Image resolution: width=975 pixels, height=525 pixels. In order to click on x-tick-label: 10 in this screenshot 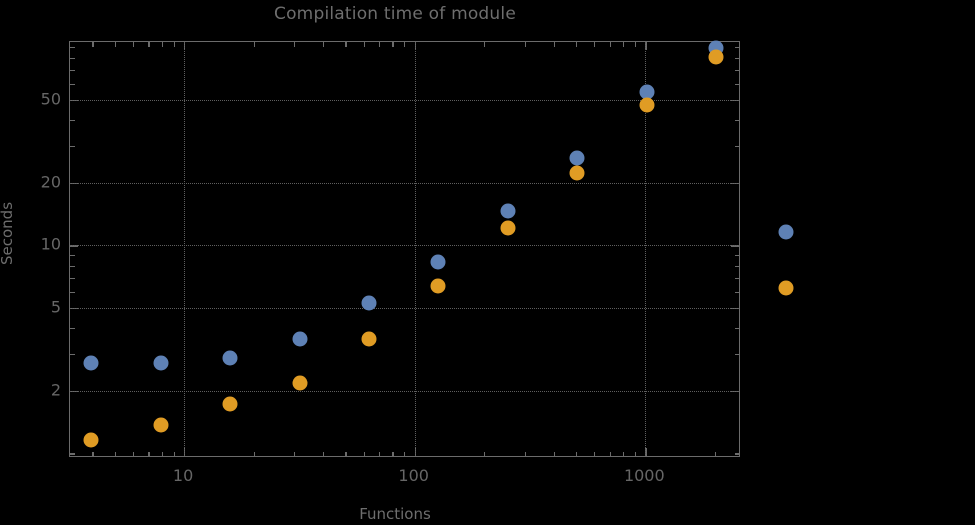, I will do `click(183, 475)`.